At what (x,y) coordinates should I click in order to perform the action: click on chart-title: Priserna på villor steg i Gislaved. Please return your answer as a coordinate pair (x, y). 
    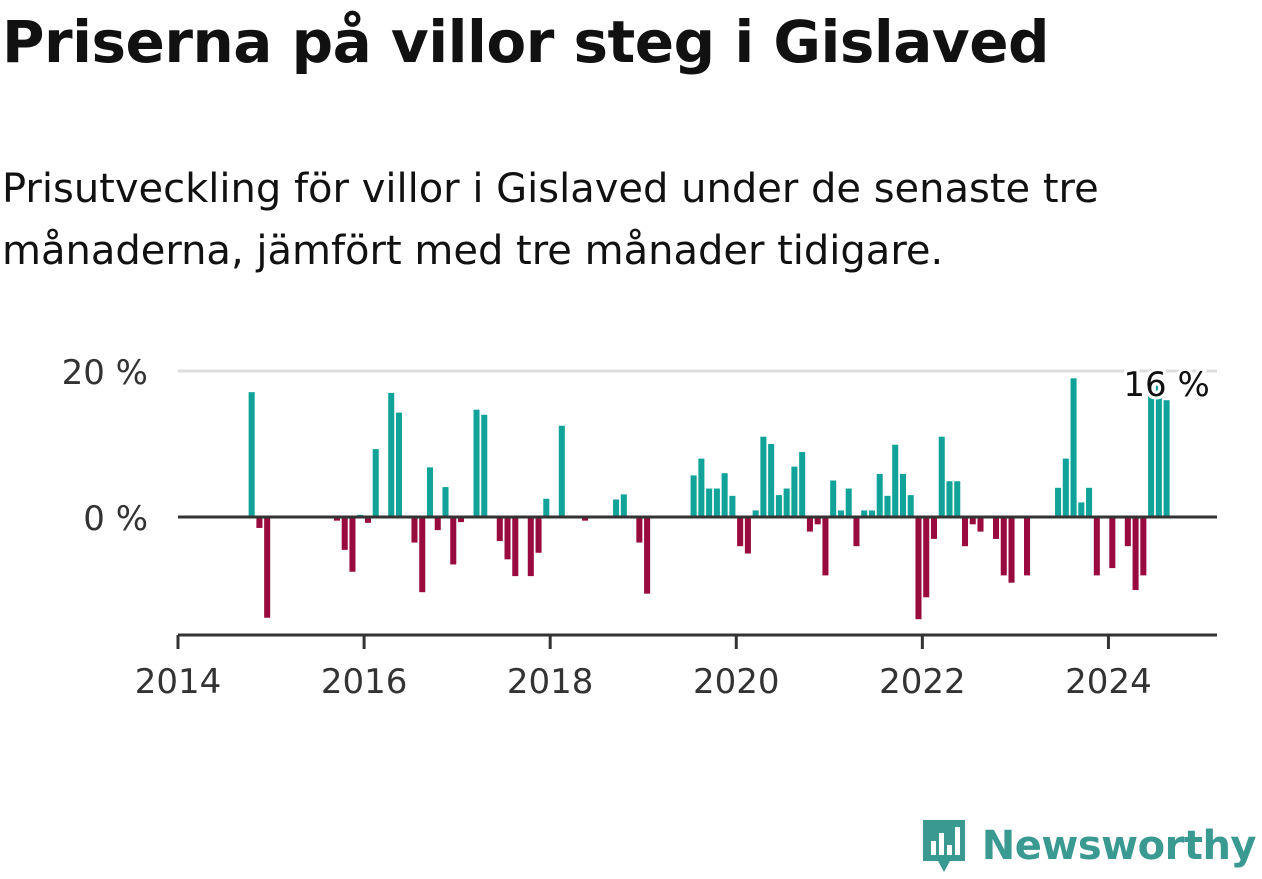
    Looking at the image, I should click on (526, 42).